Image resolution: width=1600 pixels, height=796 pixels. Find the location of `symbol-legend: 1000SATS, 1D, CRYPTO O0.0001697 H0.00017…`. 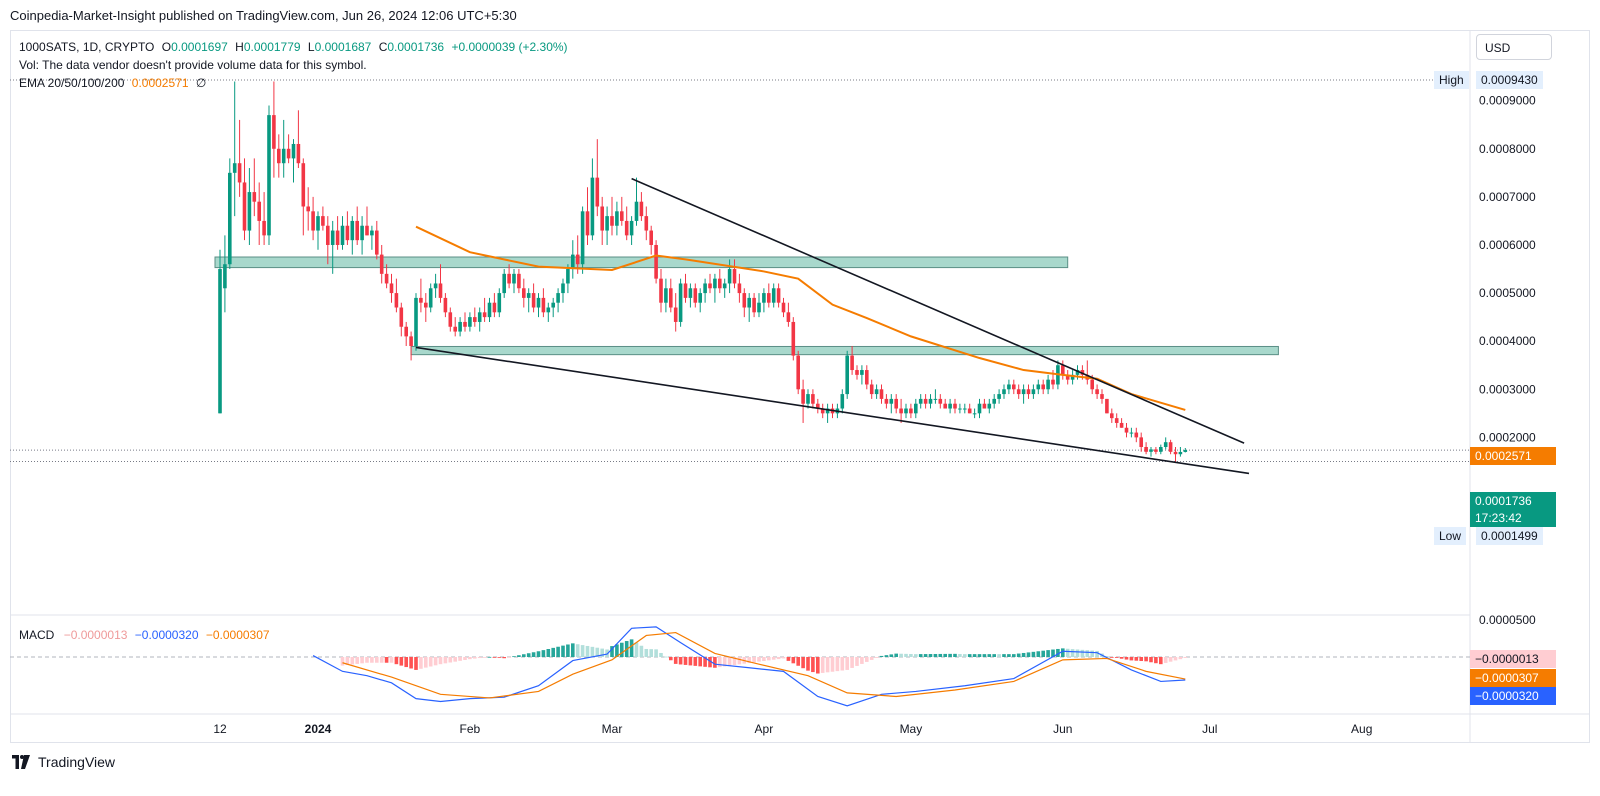

symbol-legend: 1000SATS, 1D, CRYPTO O0.0001697 H0.00017… is located at coordinates (293, 47).